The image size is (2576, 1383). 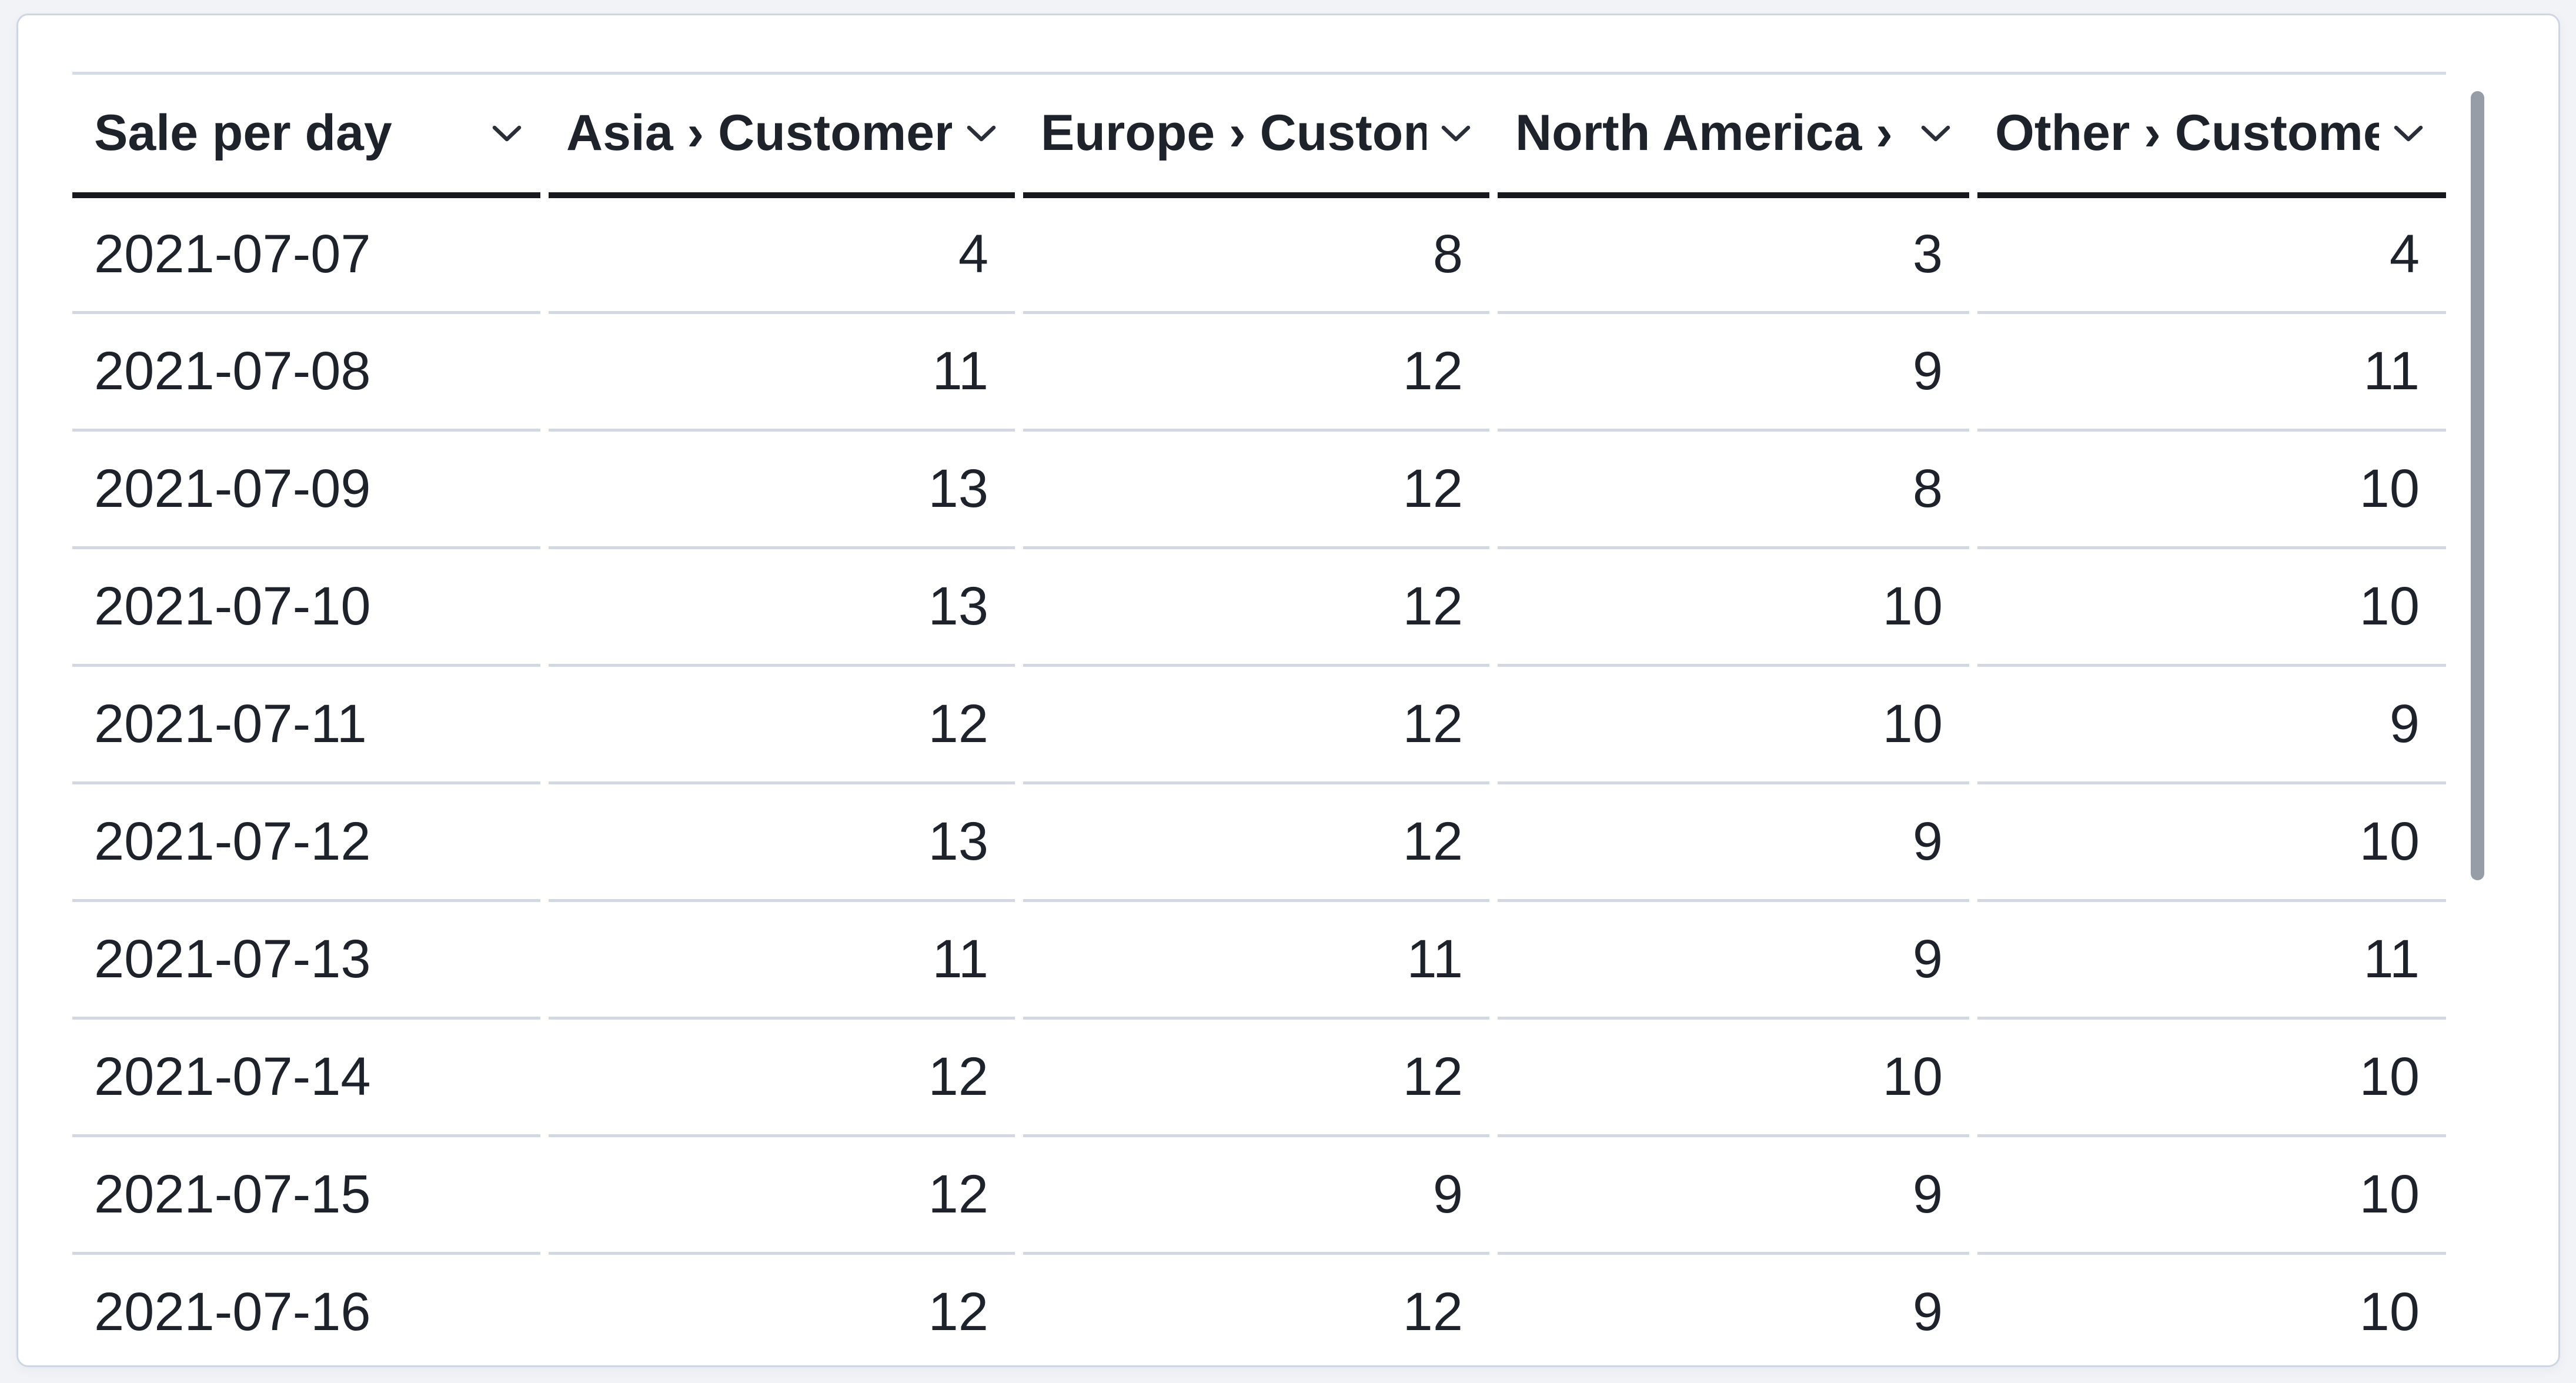 What do you see at coordinates (308, 724) in the screenshot?
I see `date-cell: 2021-07-11` at bounding box center [308, 724].